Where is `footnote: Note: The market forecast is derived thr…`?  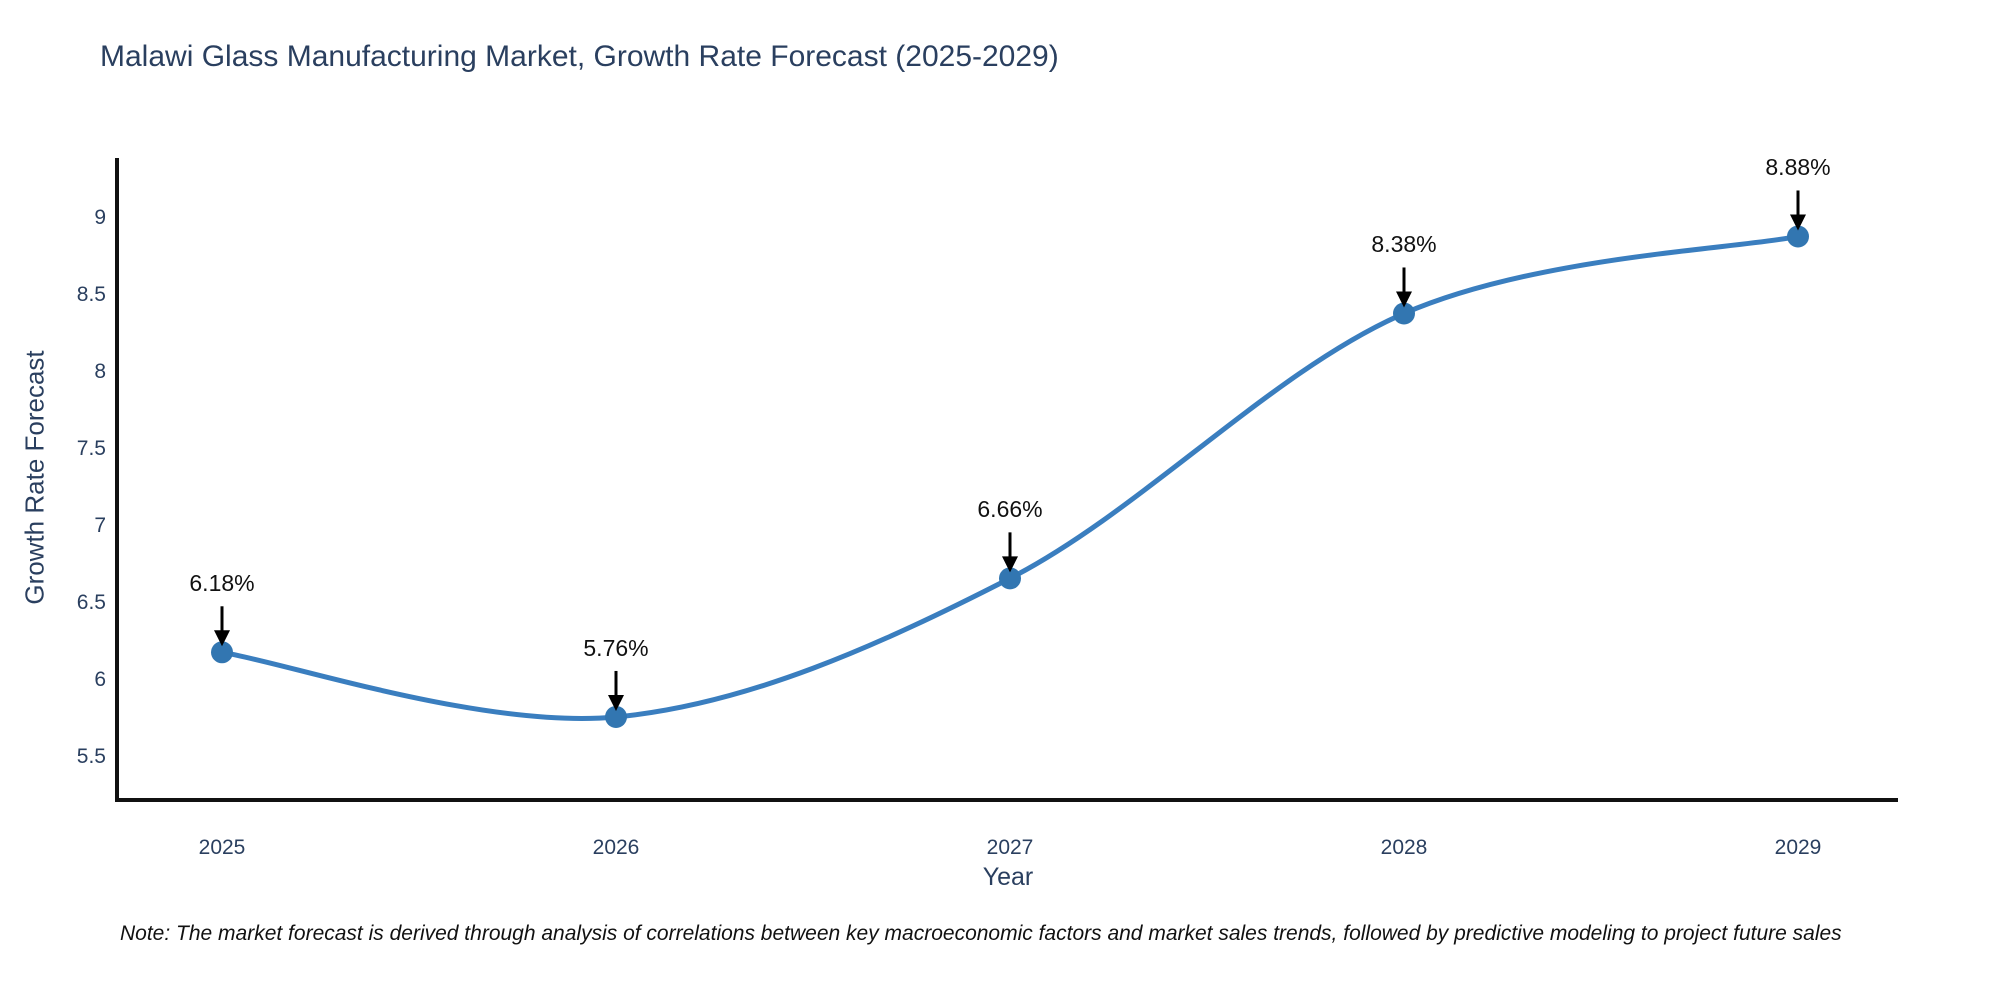 footnote: Note: The market forecast is derived thr… is located at coordinates (981, 933).